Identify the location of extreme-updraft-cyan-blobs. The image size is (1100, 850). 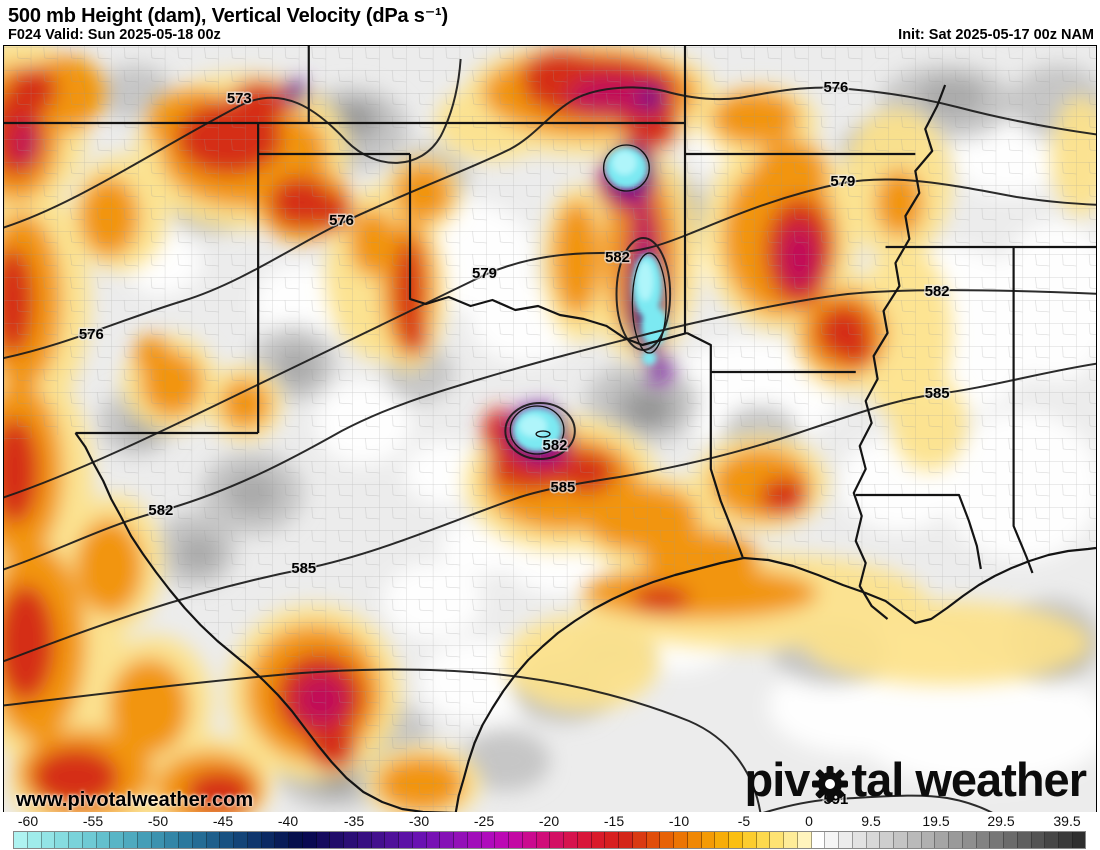
(588, 299).